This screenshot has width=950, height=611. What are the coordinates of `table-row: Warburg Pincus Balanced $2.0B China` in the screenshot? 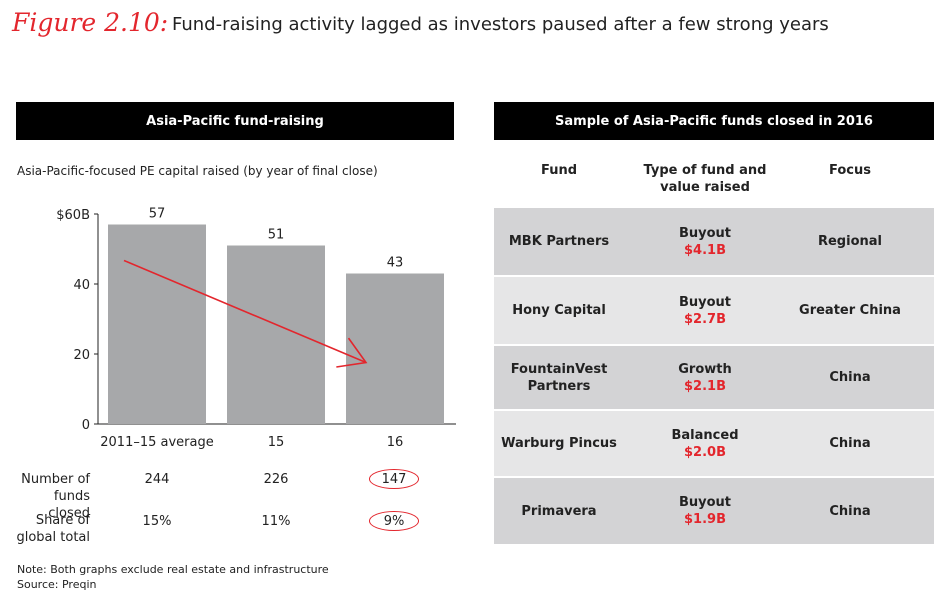 It's located at (714, 443).